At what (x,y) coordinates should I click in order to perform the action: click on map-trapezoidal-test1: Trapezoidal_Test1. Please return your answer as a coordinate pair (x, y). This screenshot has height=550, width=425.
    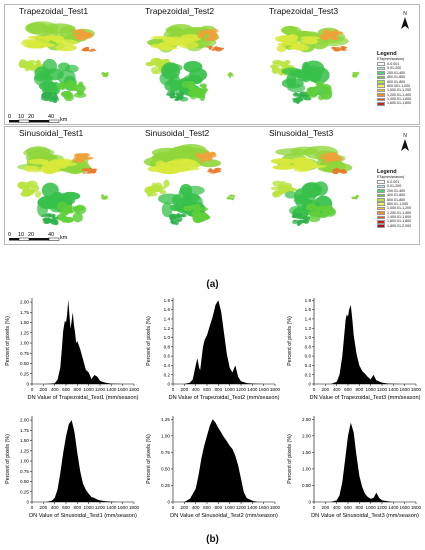
    Looking at the image, I should click on (70, 65).